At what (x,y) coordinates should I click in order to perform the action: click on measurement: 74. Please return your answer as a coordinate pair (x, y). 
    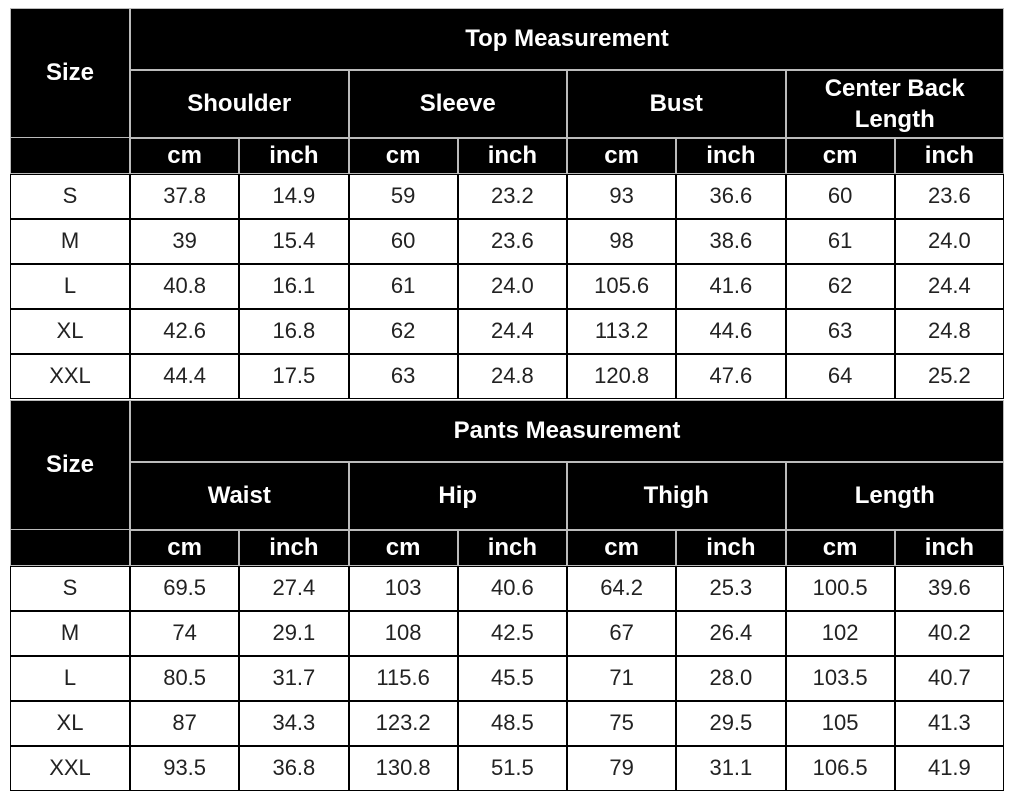
    Looking at the image, I should click on (185, 633).